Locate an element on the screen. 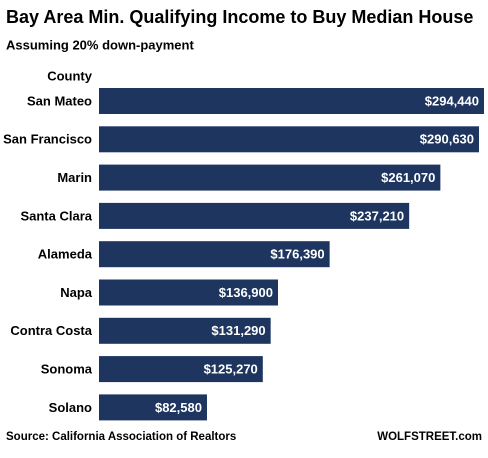 The height and width of the screenshot is (458, 488). value-label: $261,070 is located at coordinates (408, 177).